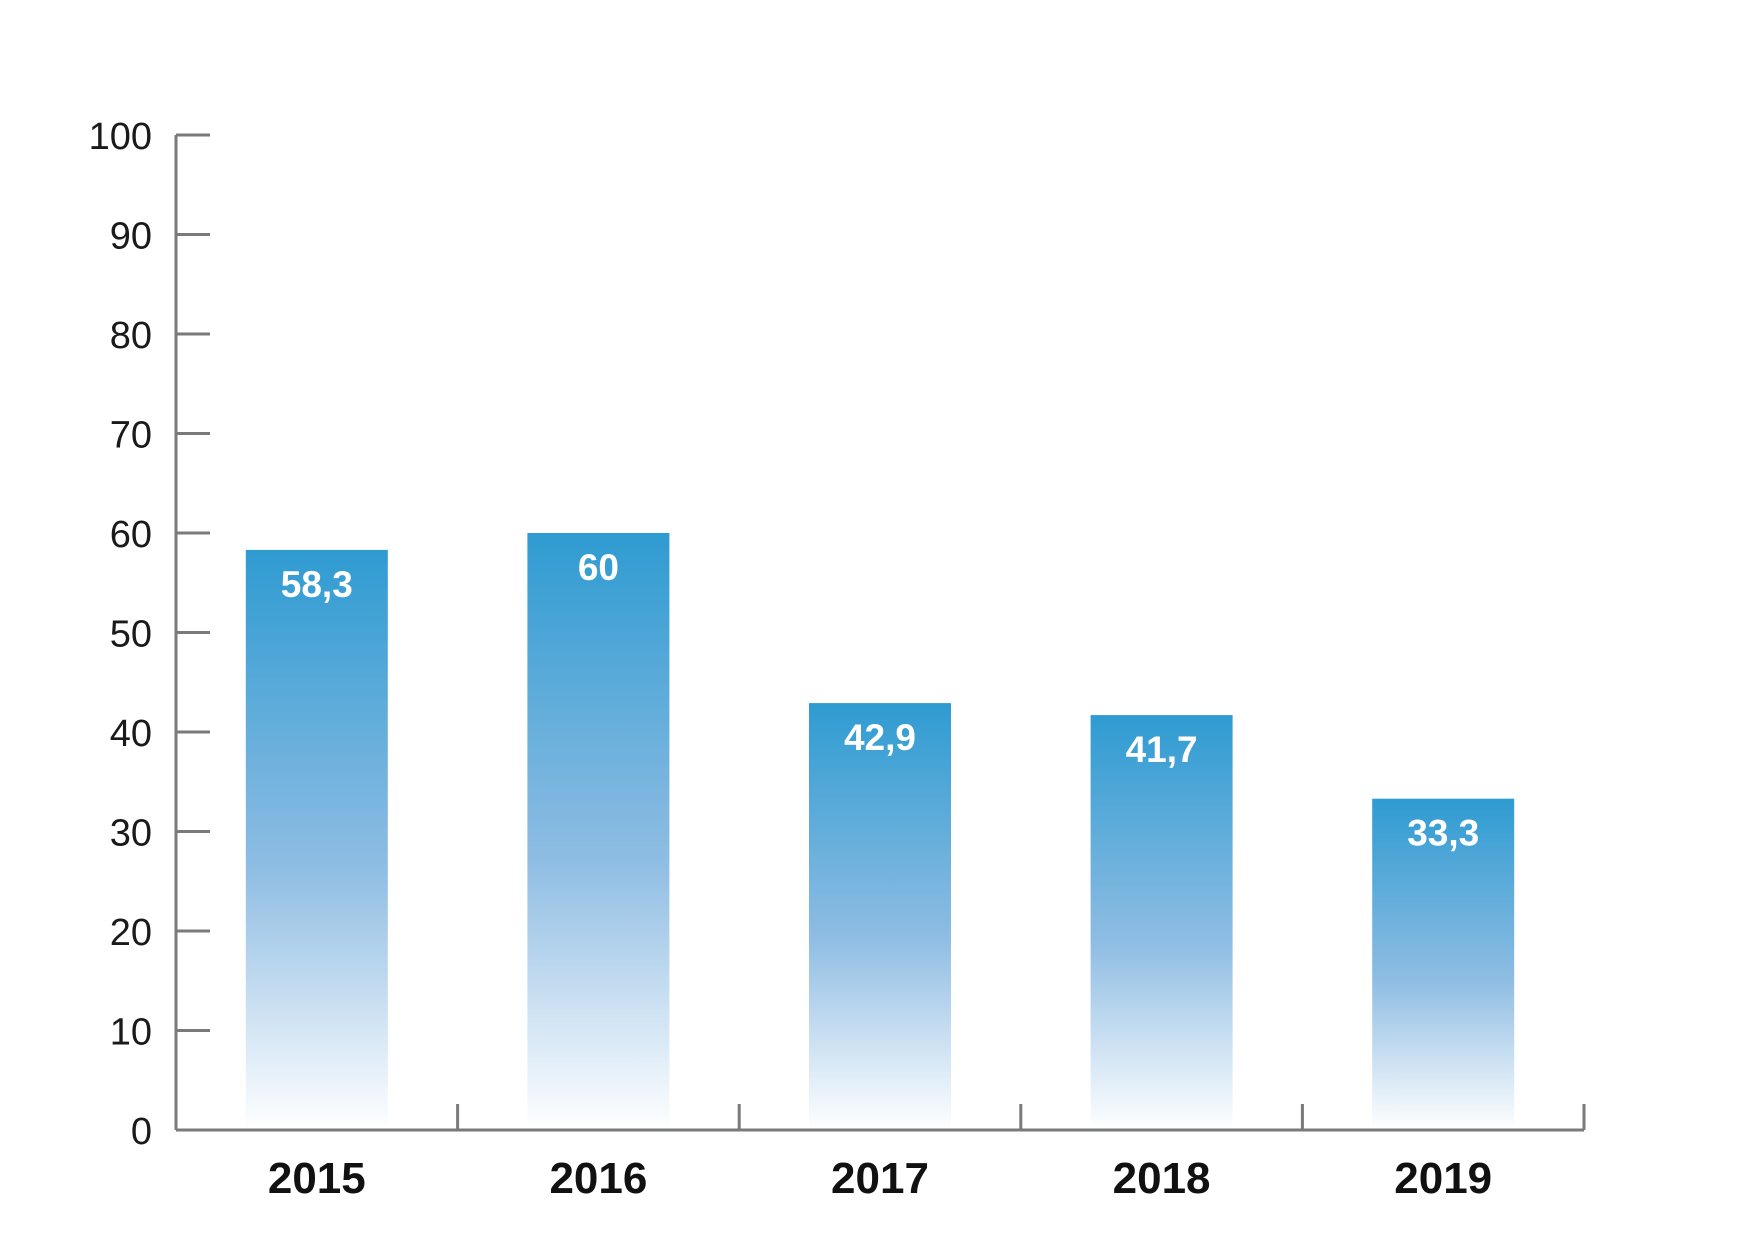 The image size is (1755, 1241). I want to click on y-tick-label-90: 90, so click(131, 237).